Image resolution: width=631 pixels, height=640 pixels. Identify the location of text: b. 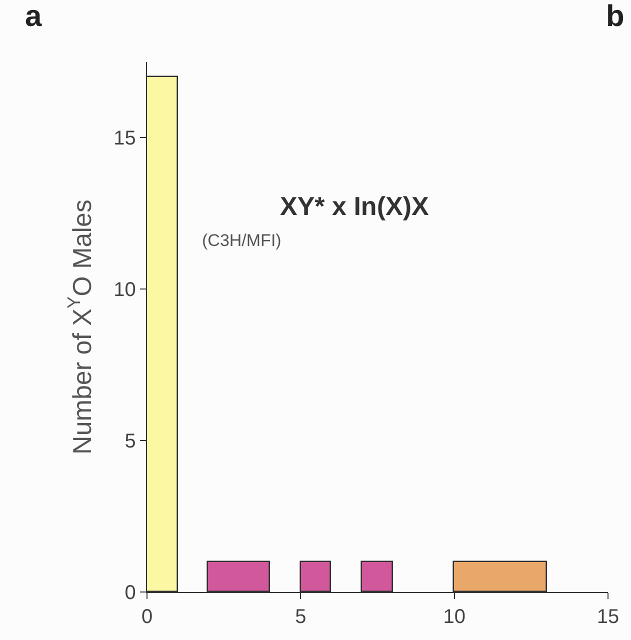
(615, 16).